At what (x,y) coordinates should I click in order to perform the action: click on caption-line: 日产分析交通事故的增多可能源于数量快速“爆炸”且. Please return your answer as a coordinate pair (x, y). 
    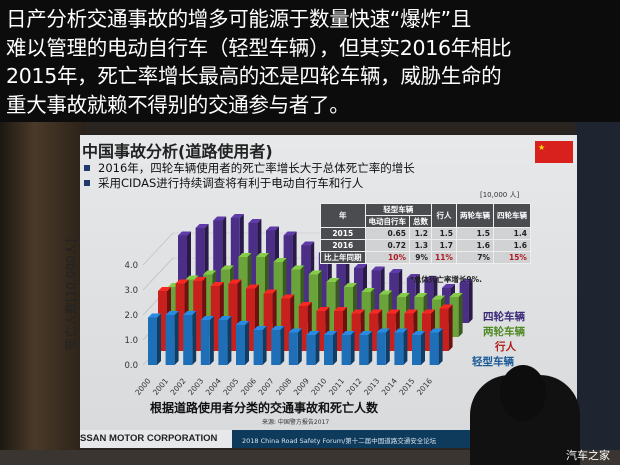
    Looking at the image, I should click on (239, 19).